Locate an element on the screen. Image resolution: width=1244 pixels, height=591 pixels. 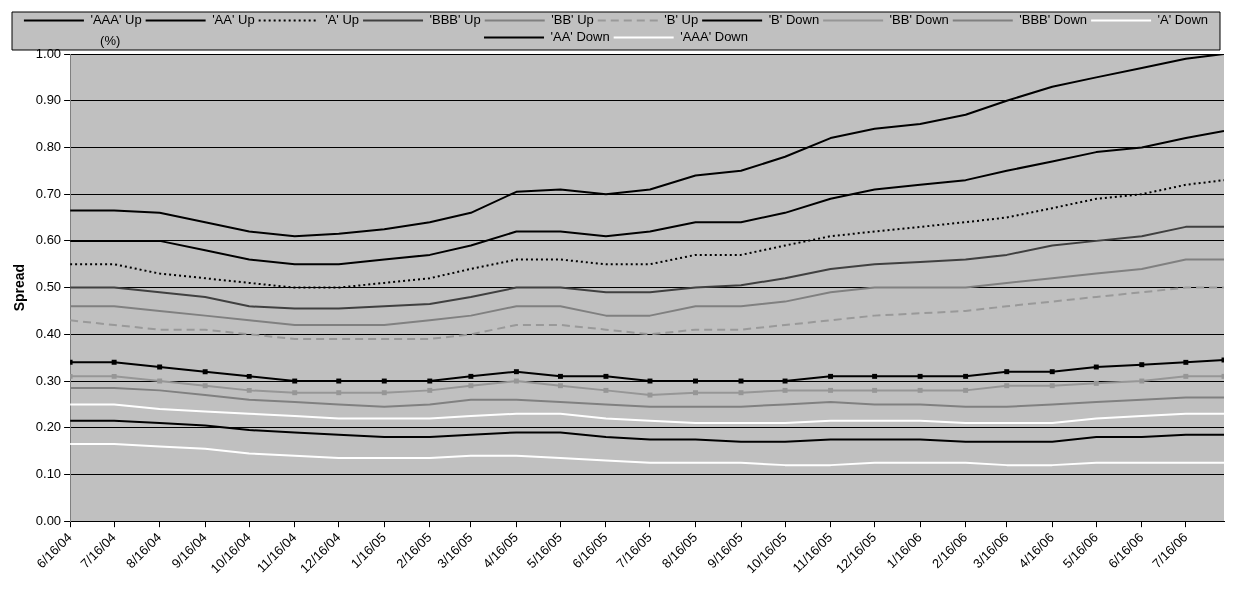
legend-label: 'AA' Up is located at coordinates (233, 20).